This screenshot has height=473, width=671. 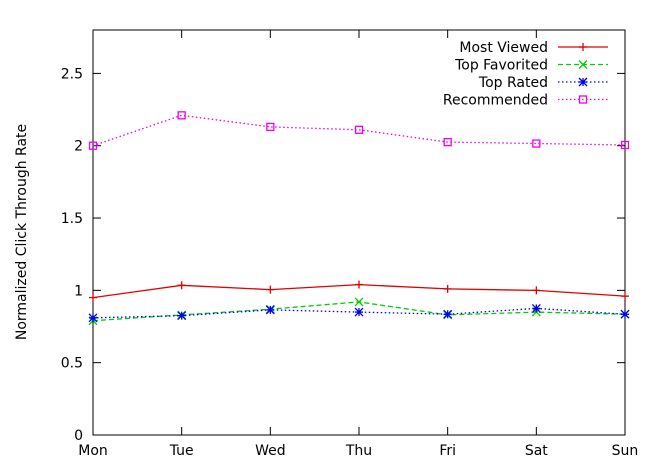 What do you see at coordinates (72, 364) in the screenshot?
I see `y-tick-label: 0.5` at bounding box center [72, 364].